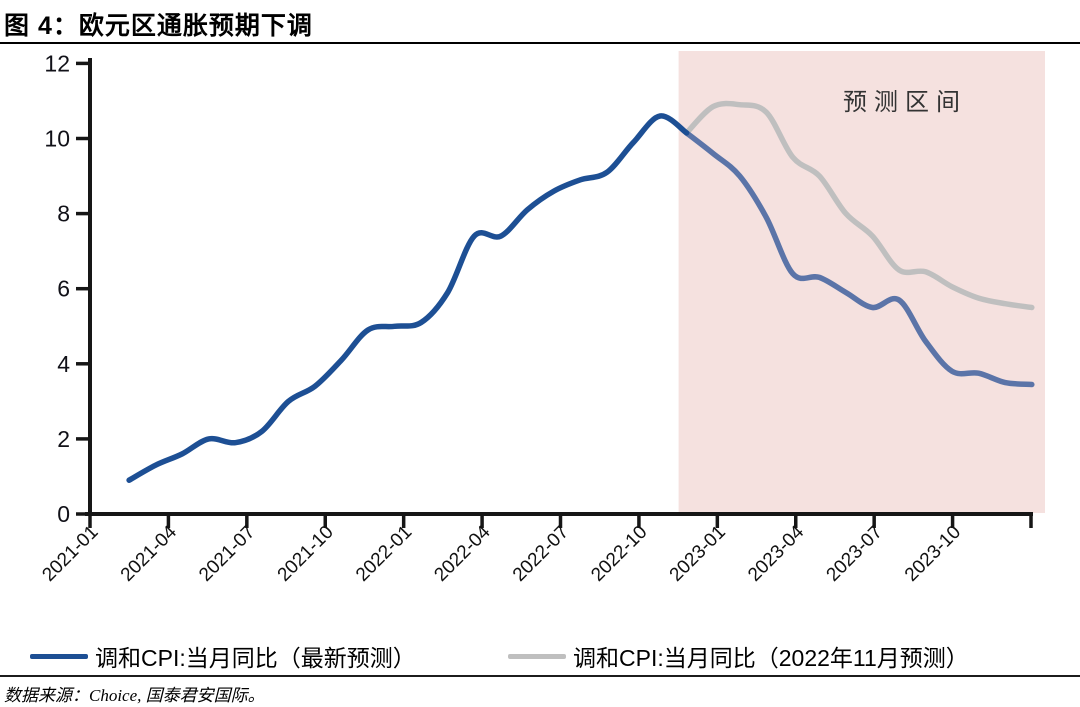 The width and height of the screenshot is (1080, 707). I want to click on y-tick-label: 8, so click(63, 214).